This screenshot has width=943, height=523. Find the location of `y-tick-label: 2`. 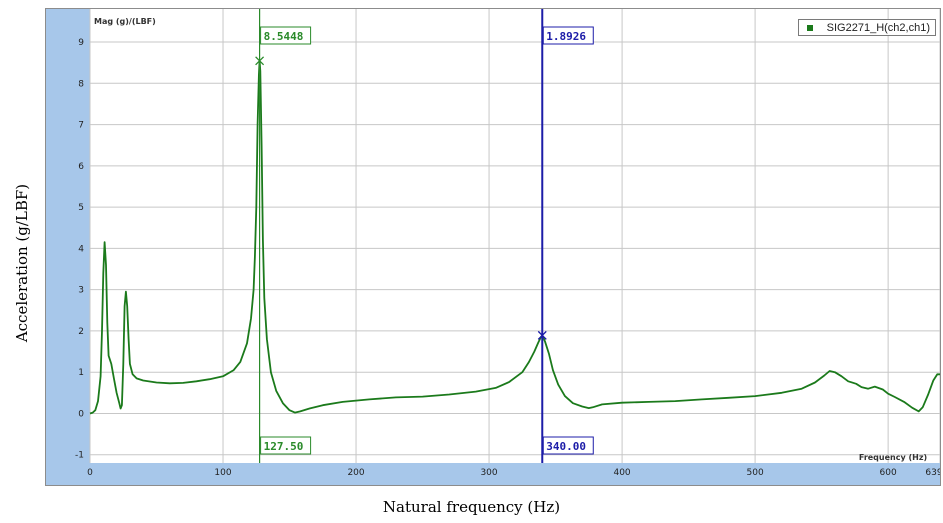

y-tick-label: 2 is located at coordinates (81, 332).